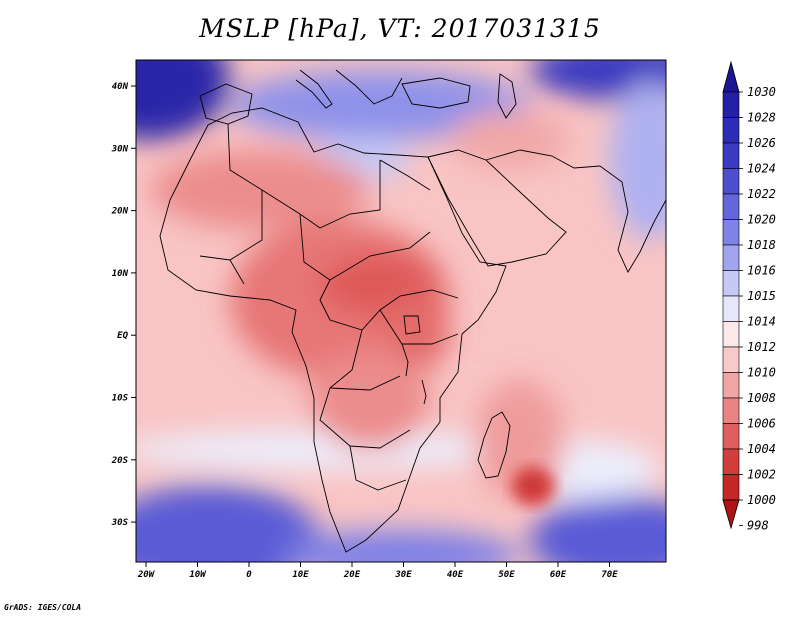 This screenshot has height=618, width=800. Describe the element at coordinates (377, 571) in the screenshot. I see `longitude-axis: 20W 10W 0 10E 20E 30E 40E 50E 60E 70E` at that location.